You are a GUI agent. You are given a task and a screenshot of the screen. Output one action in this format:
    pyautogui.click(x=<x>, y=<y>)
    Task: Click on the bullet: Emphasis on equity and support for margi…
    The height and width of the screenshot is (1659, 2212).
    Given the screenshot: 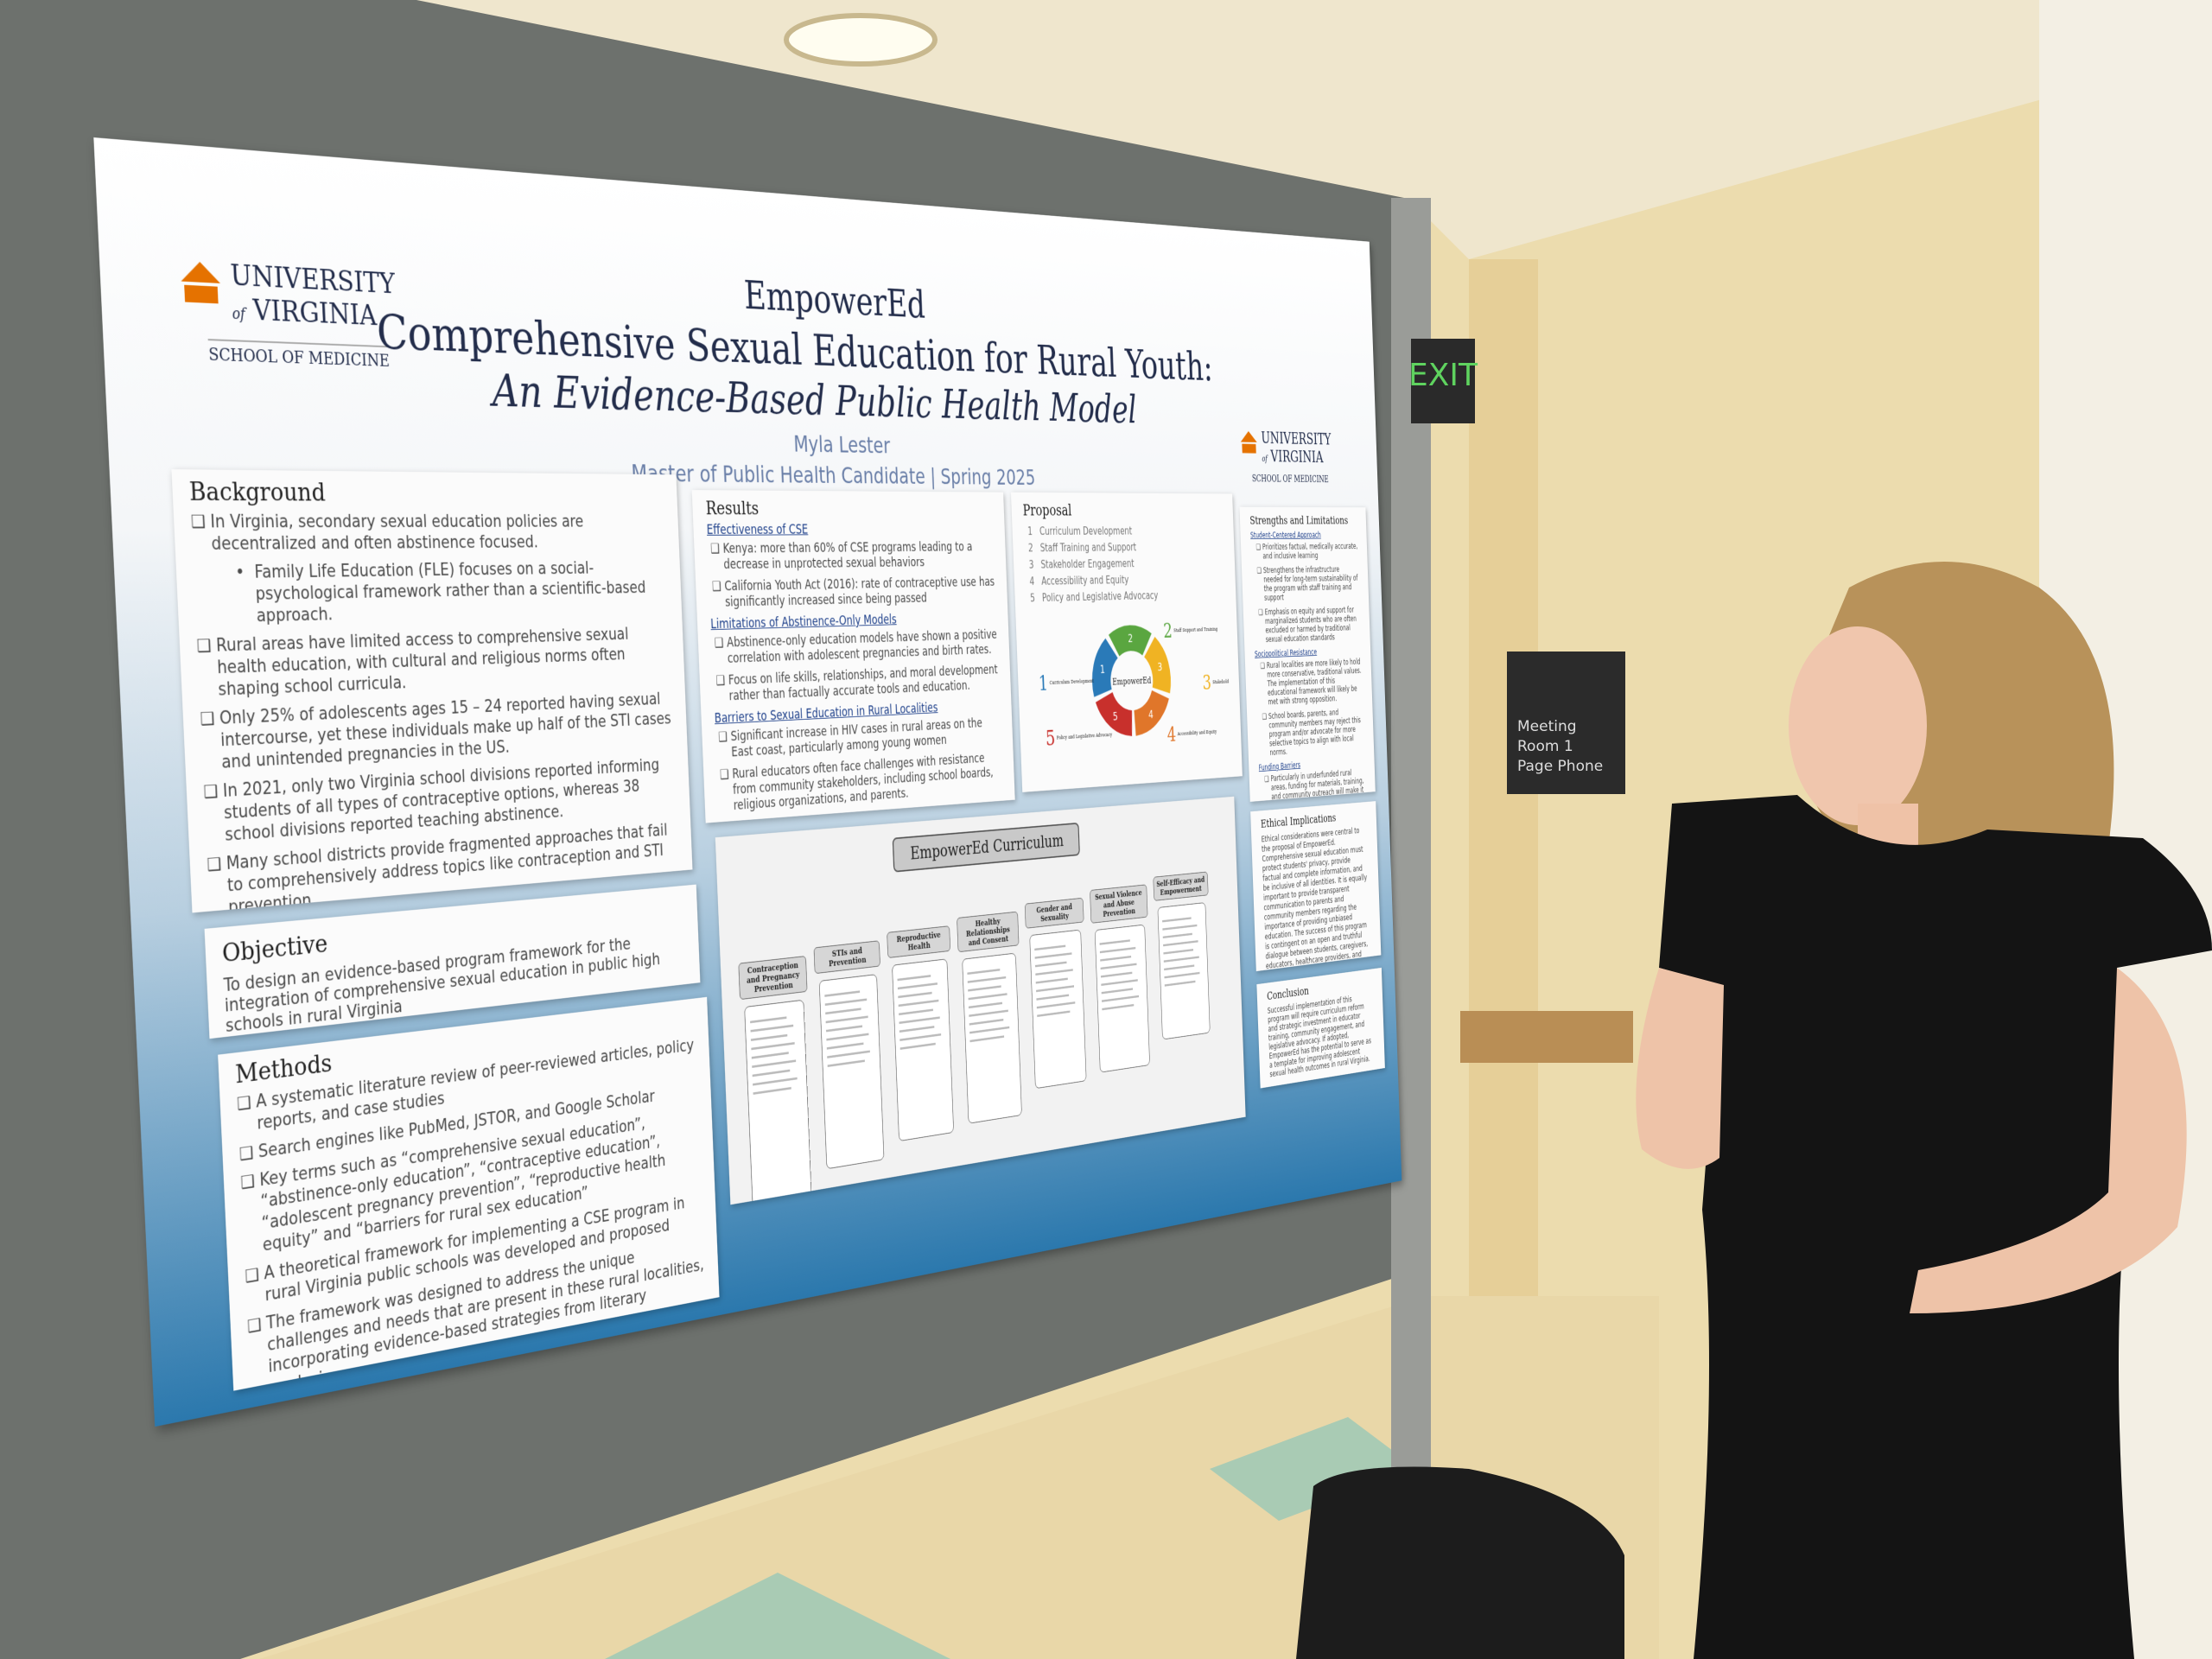 What is the action you would take?
    pyautogui.click(x=1313, y=624)
    